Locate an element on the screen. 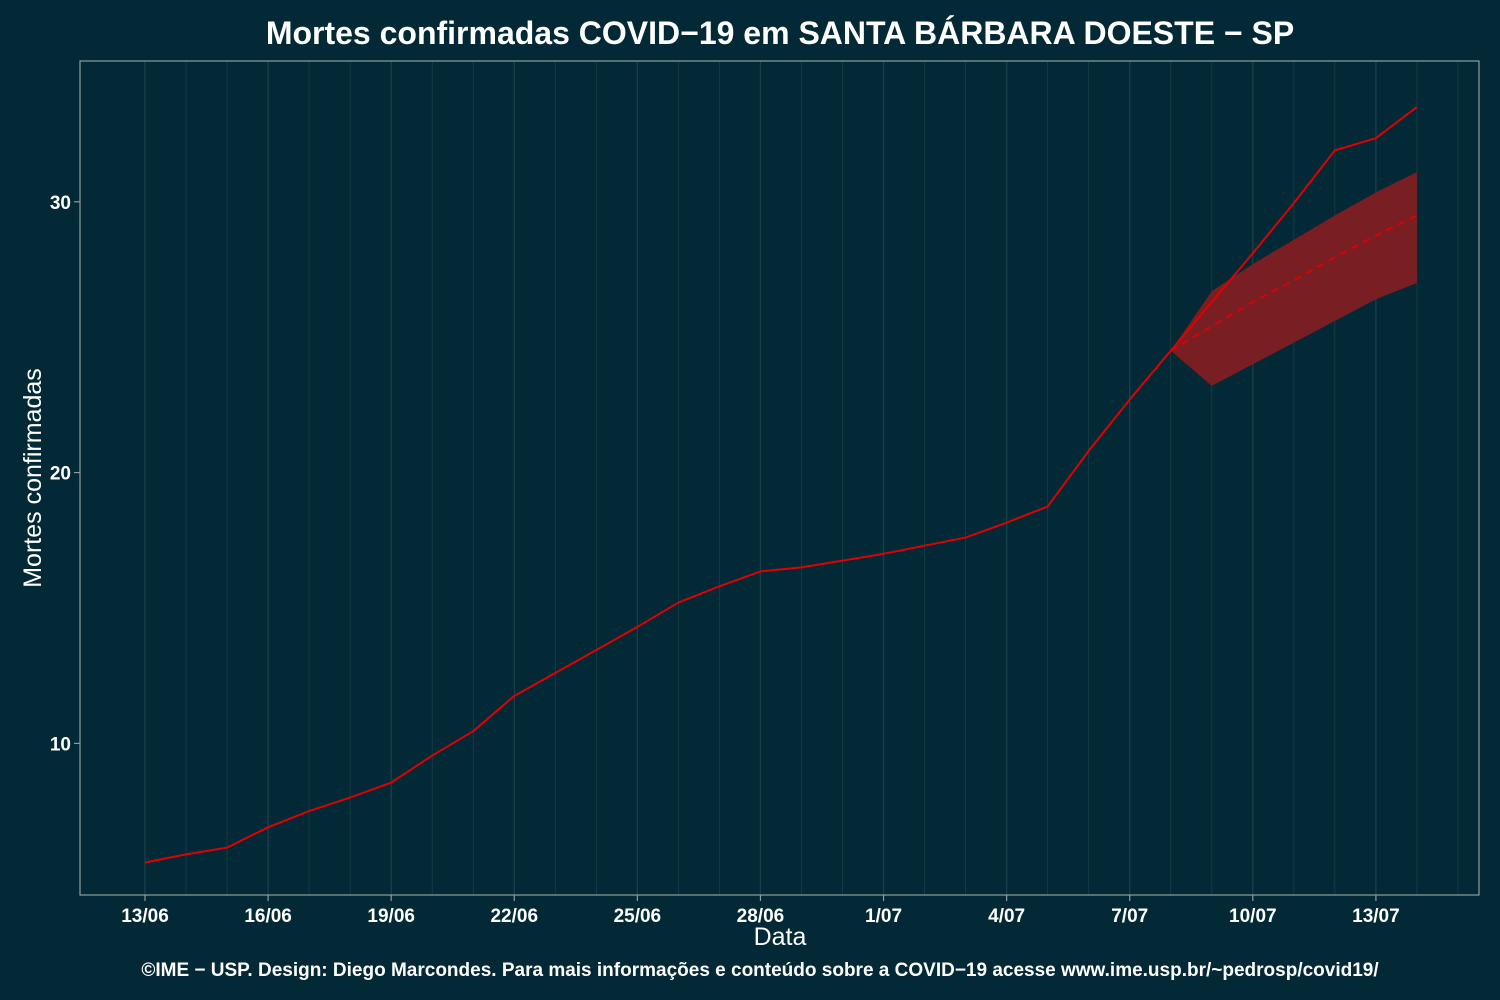 The width and height of the screenshot is (1500, 1000). x-tick-label: 13/07 is located at coordinates (1376, 916).